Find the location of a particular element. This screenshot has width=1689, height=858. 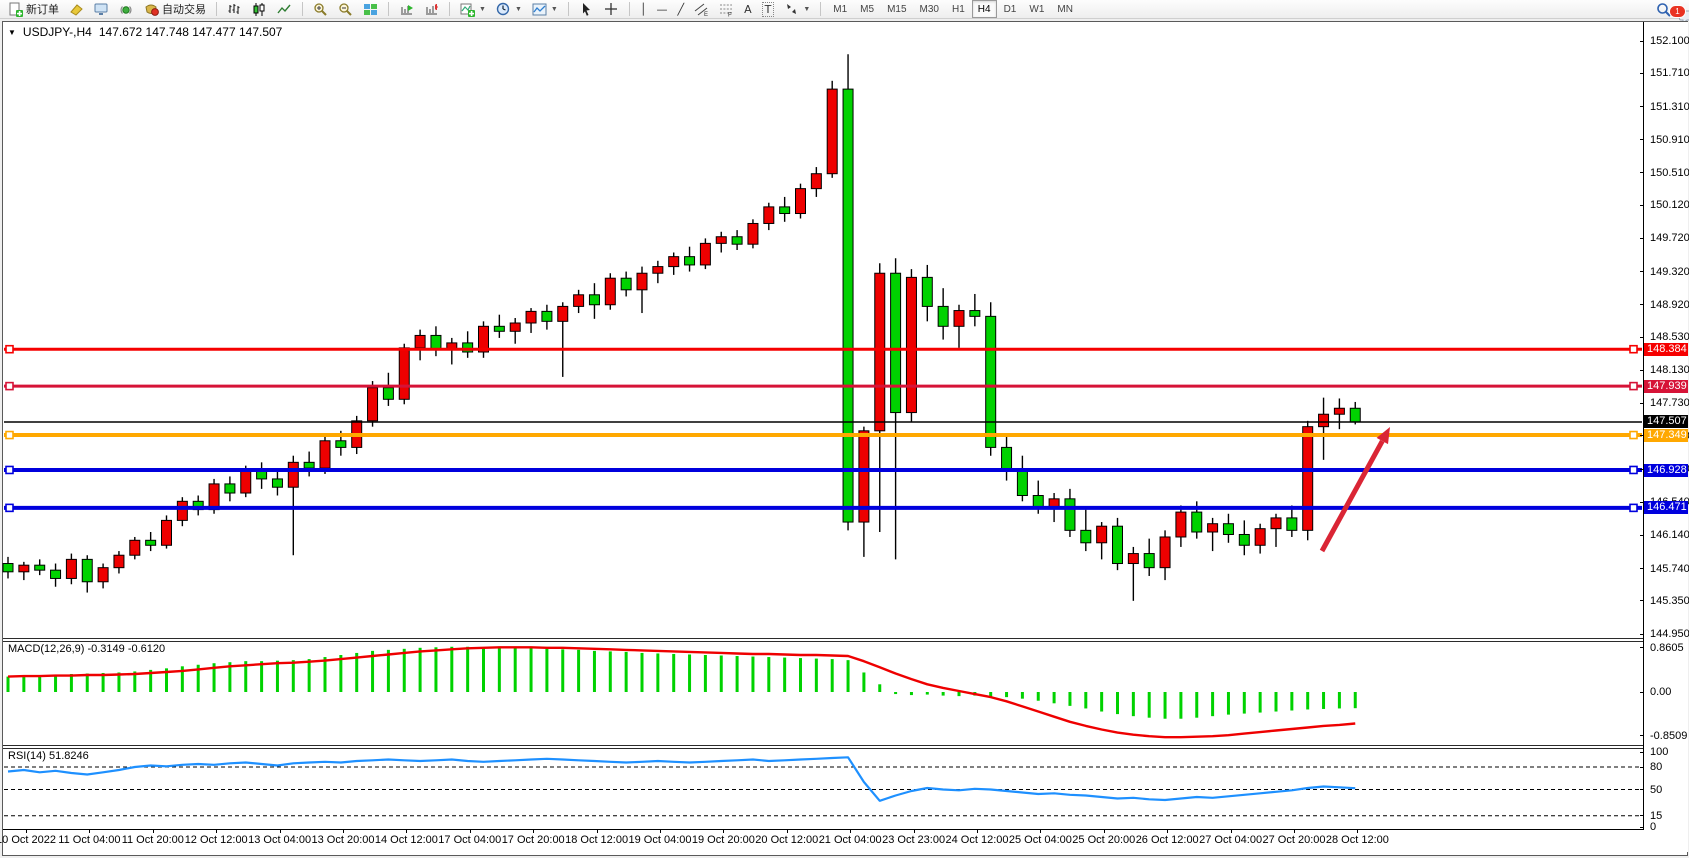

price-tick-label: 145.350 is located at coordinates (1669, 600).